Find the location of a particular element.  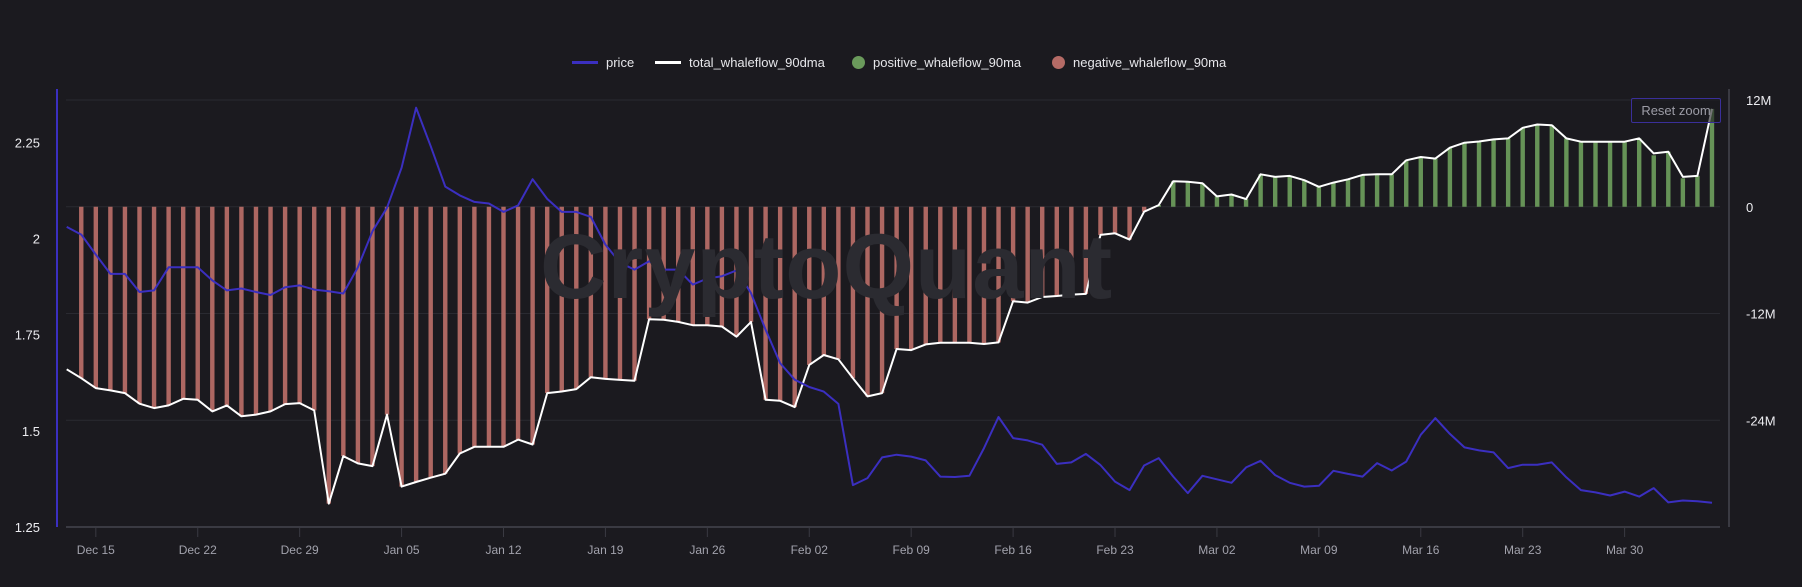

legend-item-negative-whaleflow: negative_whaleflow_90ma is located at coordinates (1139, 62).